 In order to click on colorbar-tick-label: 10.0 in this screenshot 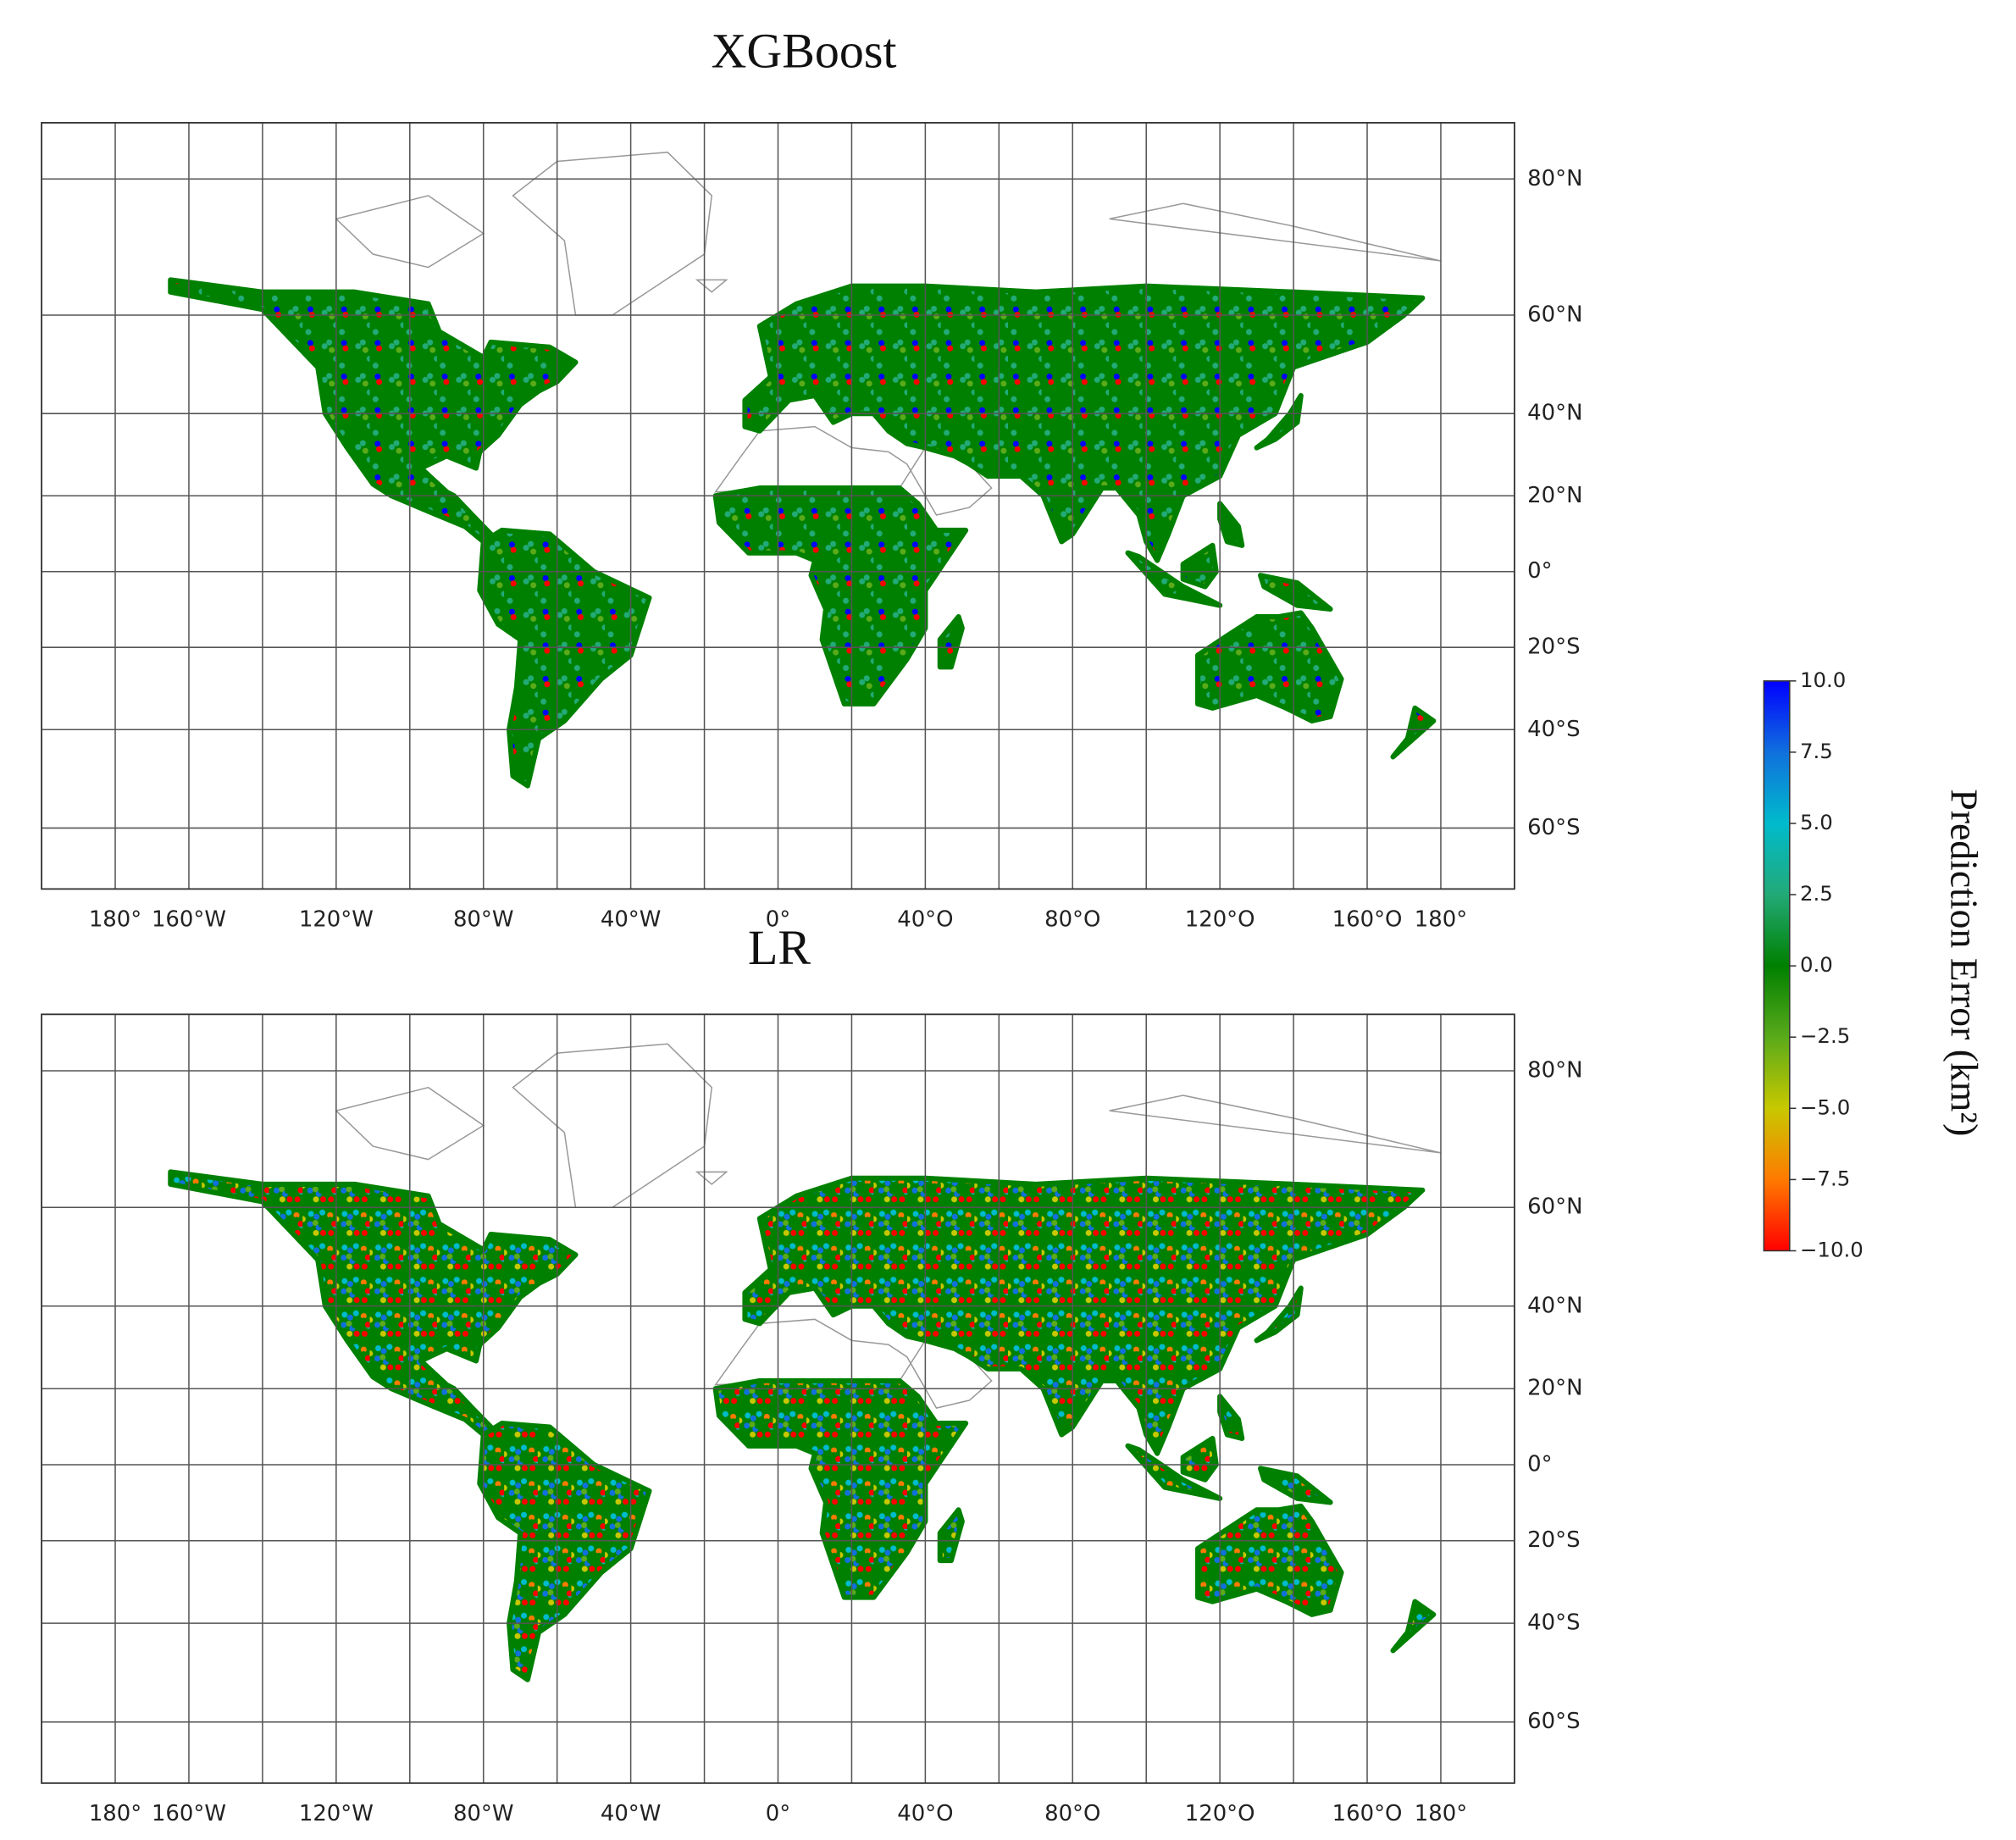, I will do `click(1823, 680)`.